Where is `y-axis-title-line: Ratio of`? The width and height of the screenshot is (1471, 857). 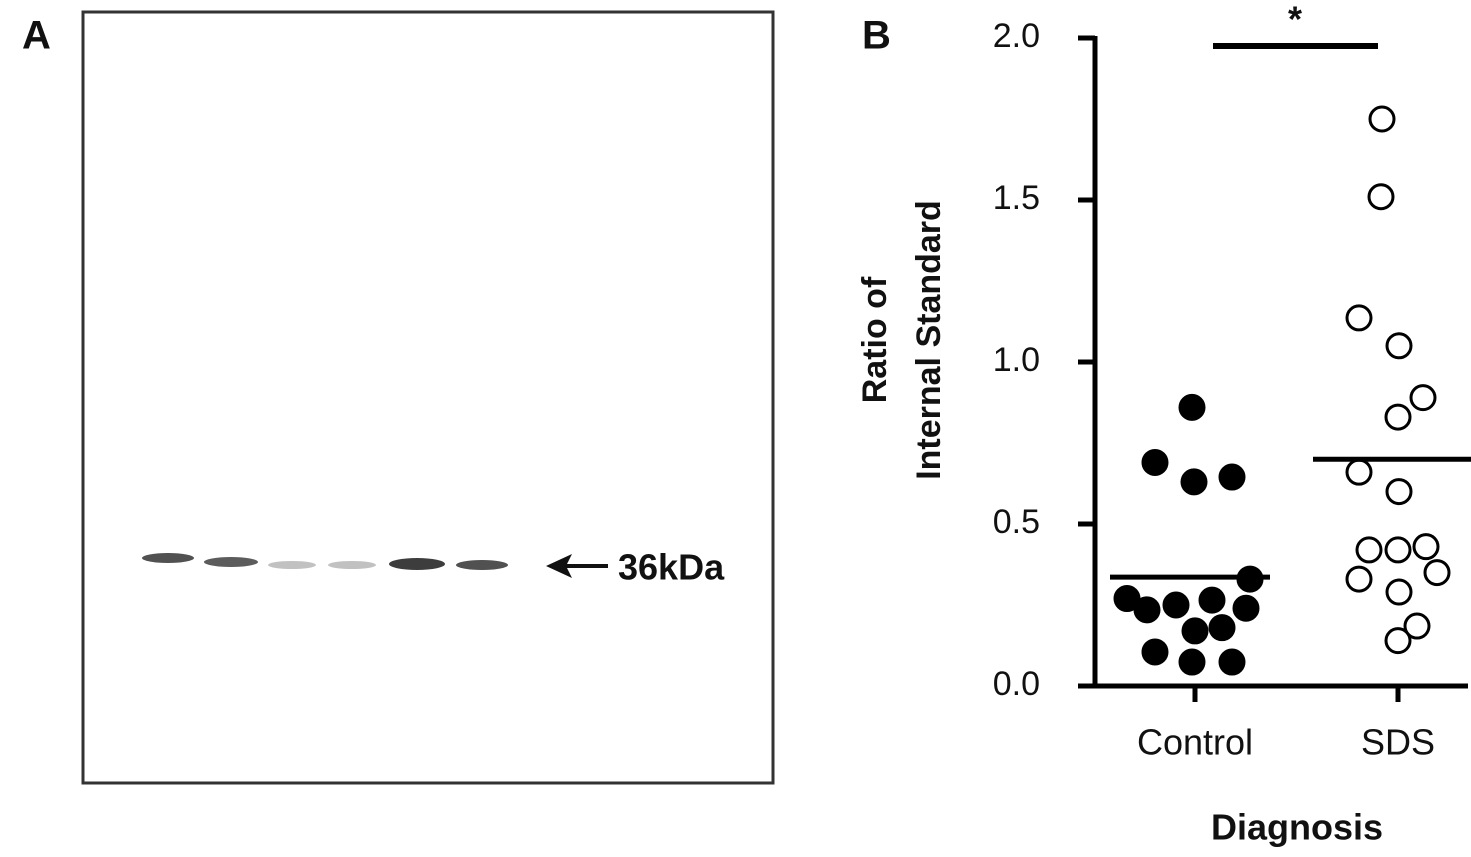
y-axis-title-line: Ratio of is located at coordinates (875, 339).